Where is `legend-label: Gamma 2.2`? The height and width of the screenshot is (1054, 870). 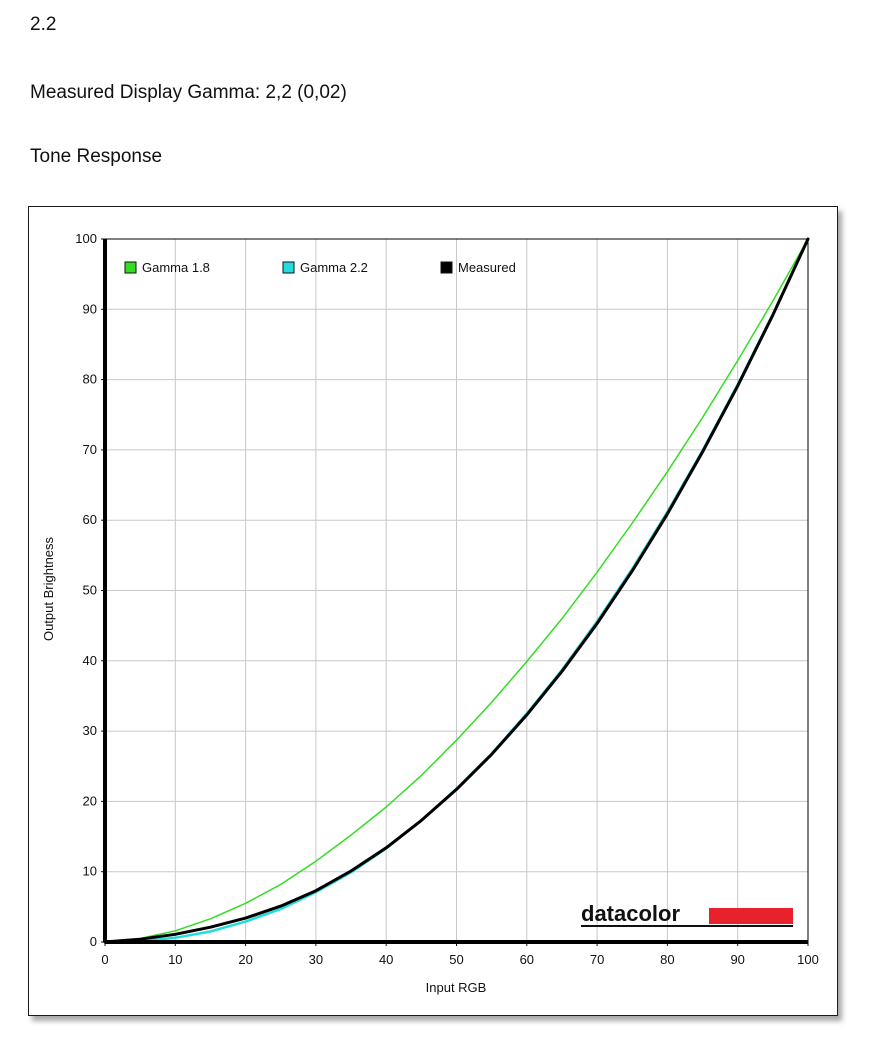 legend-label: Gamma 2.2 is located at coordinates (334, 267).